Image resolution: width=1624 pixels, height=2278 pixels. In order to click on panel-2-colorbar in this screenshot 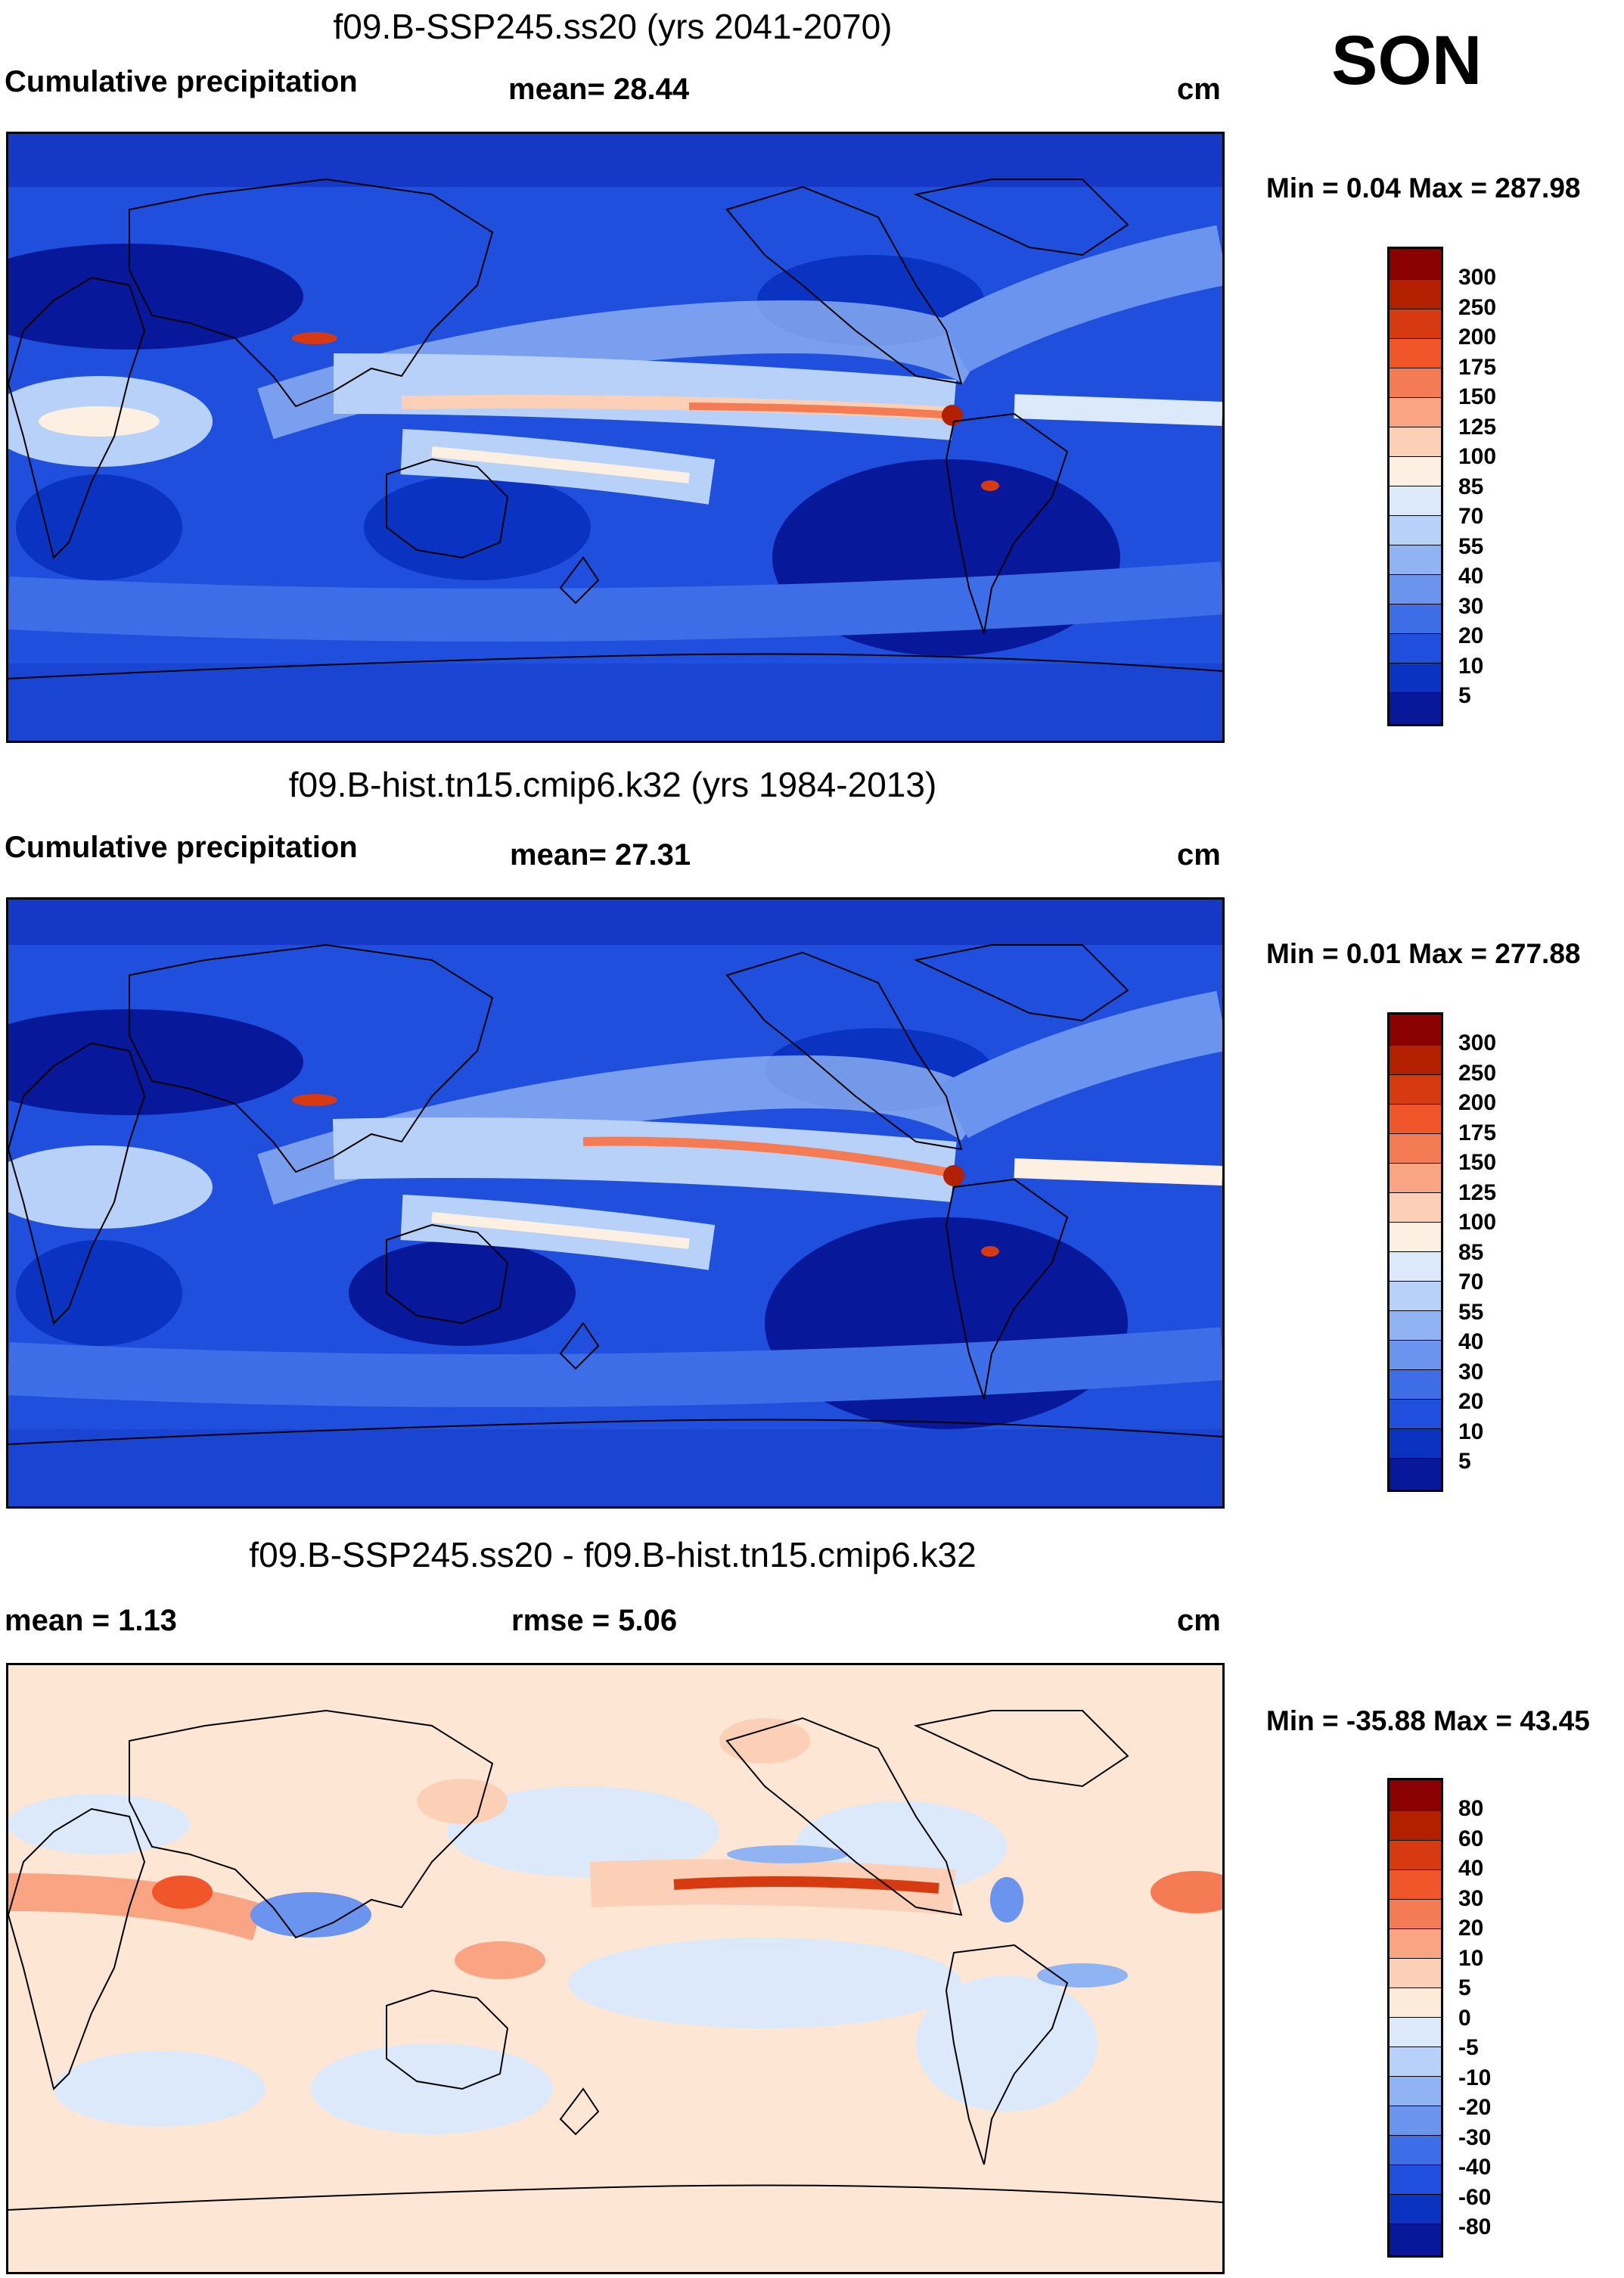, I will do `click(1415, 1252)`.